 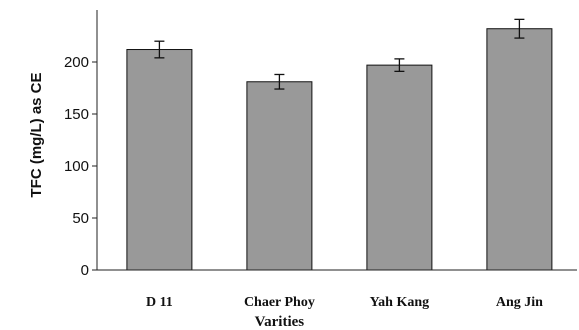 What do you see at coordinates (344, 302) in the screenshot?
I see `x-ticks-layer: D 11 Chaer Phoy Yah Kang Ang Jin` at bounding box center [344, 302].